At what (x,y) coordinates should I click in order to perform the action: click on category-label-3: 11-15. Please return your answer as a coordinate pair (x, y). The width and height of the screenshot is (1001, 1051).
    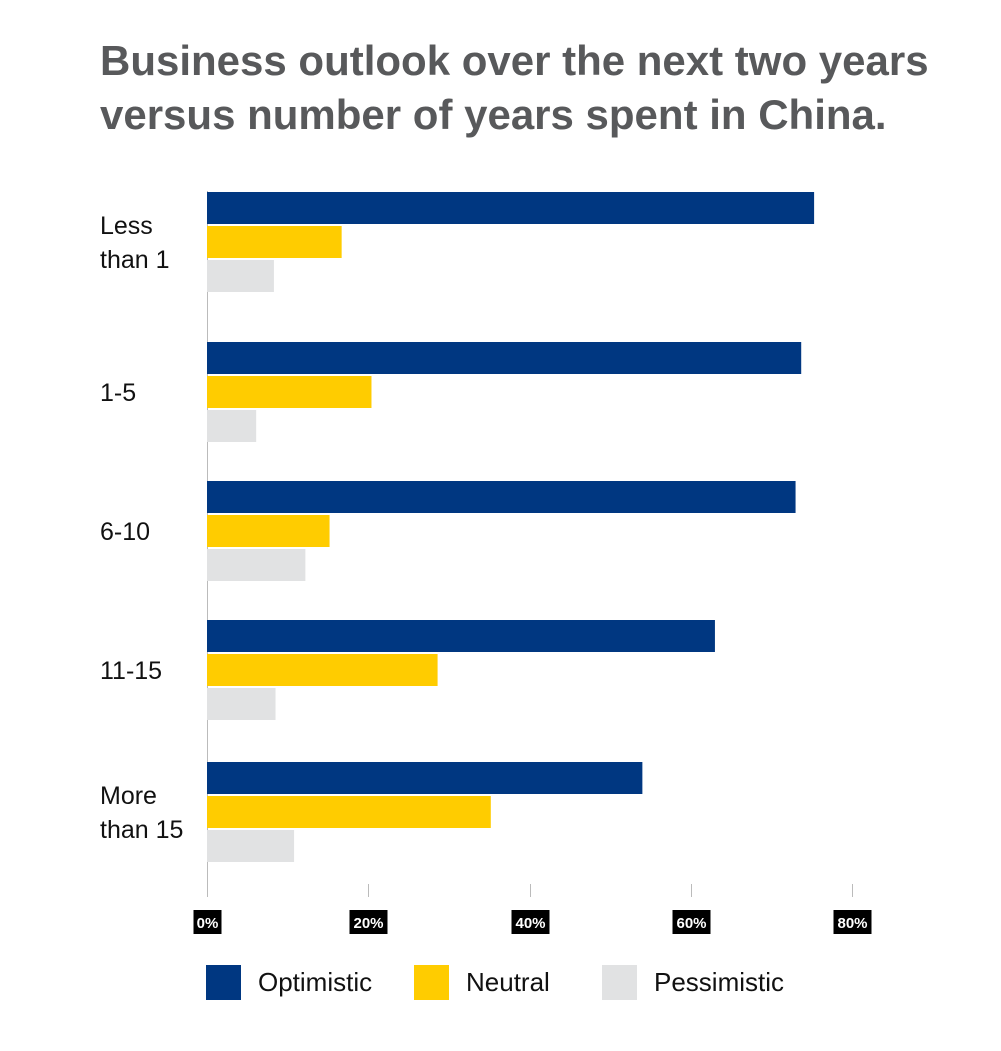
    Looking at the image, I should click on (131, 671).